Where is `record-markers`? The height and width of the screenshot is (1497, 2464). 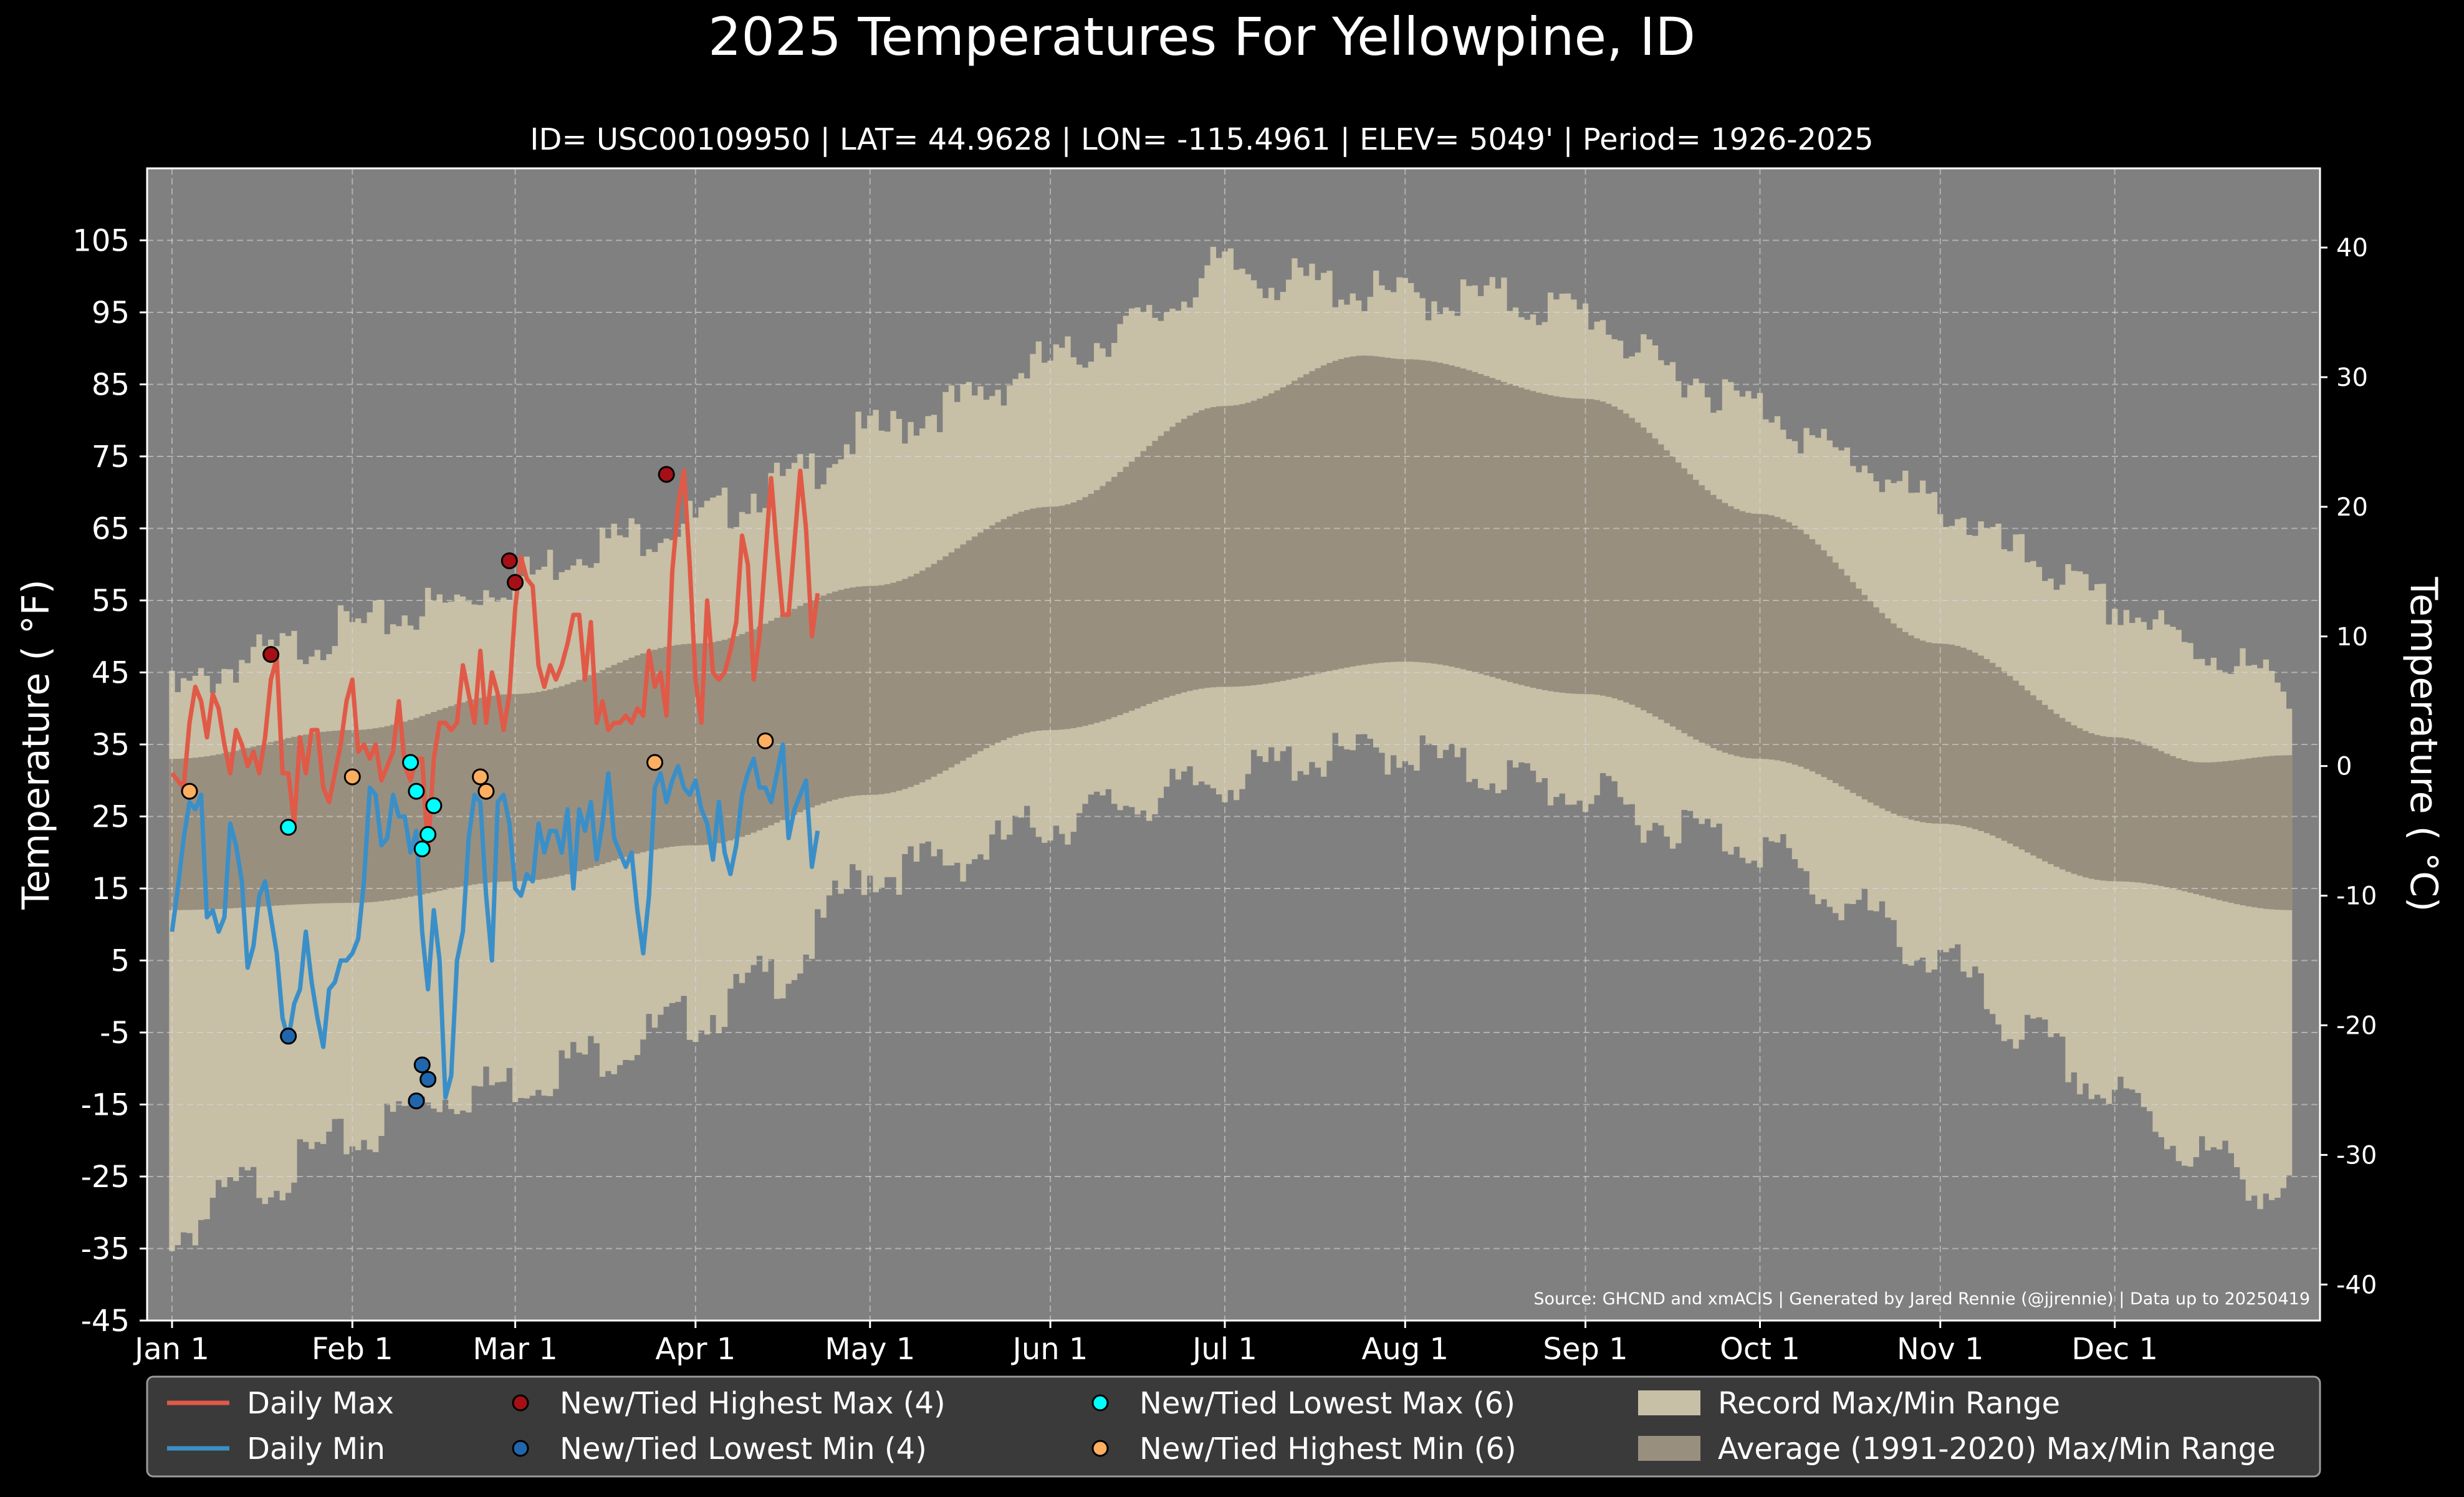
record-markers is located at coordinates (477, 788).